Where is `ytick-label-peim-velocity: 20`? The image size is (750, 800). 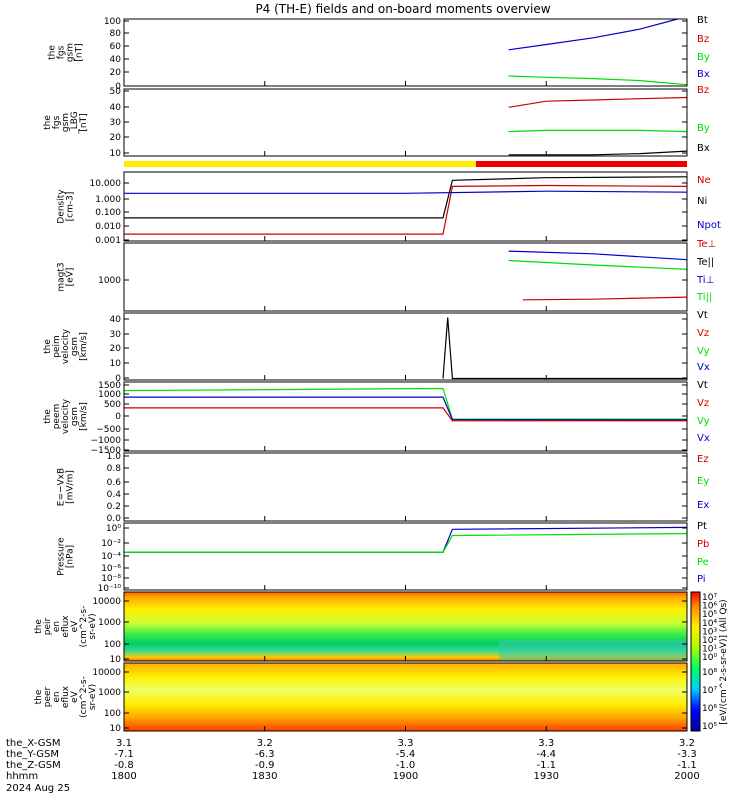 ytick-label-peim-velocity: 20 is located at coordinates (116, 349).